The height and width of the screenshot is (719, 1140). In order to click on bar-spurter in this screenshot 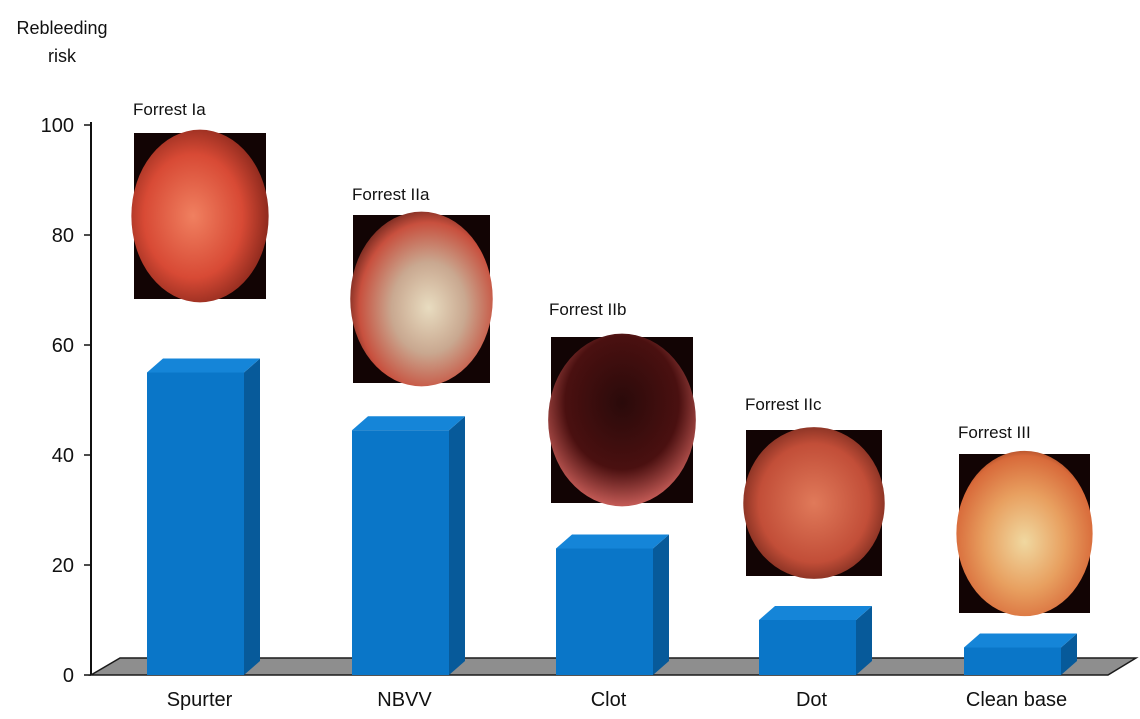, I will do `click(203, 516)`.